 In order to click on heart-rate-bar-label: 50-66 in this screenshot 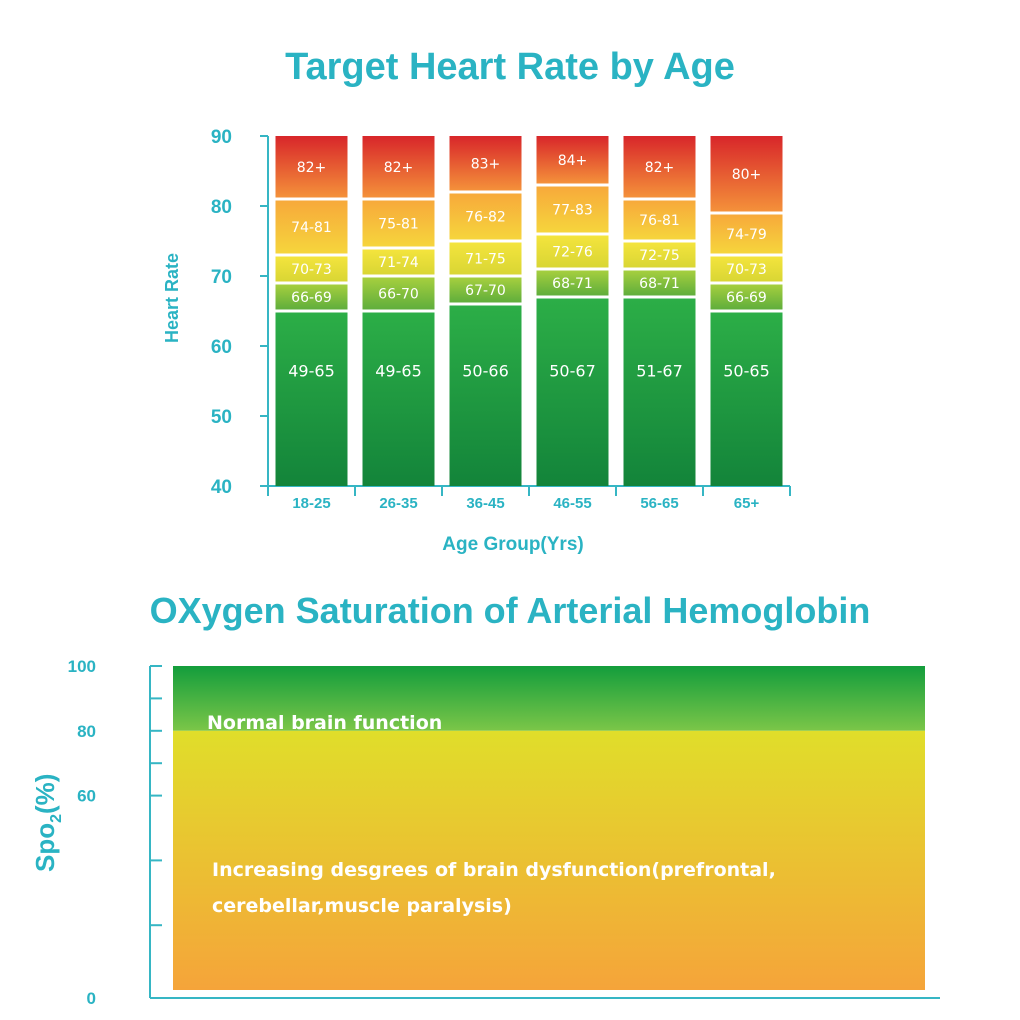, I will do `click(485, 370)`.